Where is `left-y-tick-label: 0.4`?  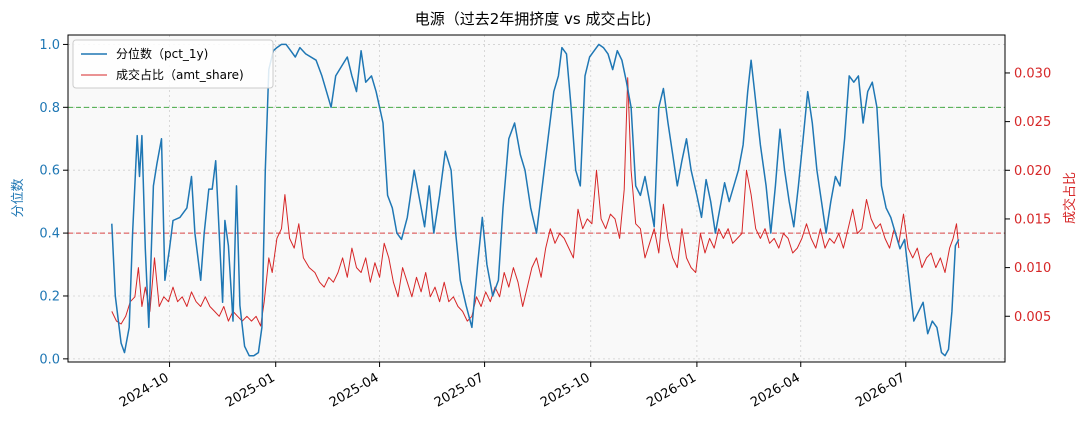
left-y-tick-label: 0.4 is located at coordinates (49, 234).